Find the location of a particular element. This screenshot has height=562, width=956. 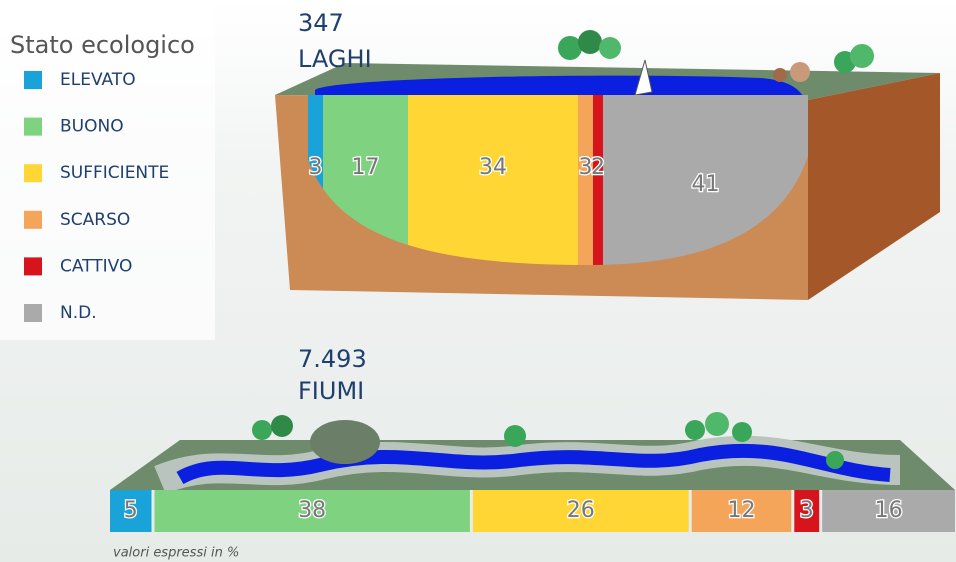

legend-label: ELEVATO is located at coordinates (98, 80).